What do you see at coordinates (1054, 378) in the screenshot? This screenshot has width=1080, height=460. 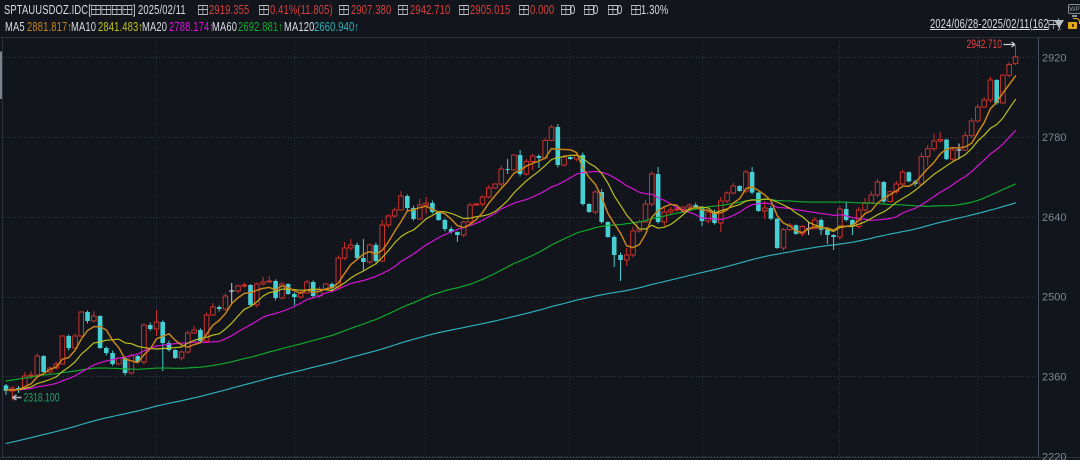 I see `svg-text: 2360` at bounding box center [1054, 378].